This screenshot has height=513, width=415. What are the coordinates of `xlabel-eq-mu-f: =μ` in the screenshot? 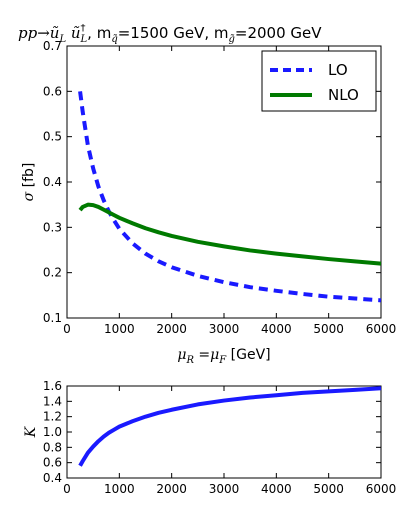 It's located at (206, 355).